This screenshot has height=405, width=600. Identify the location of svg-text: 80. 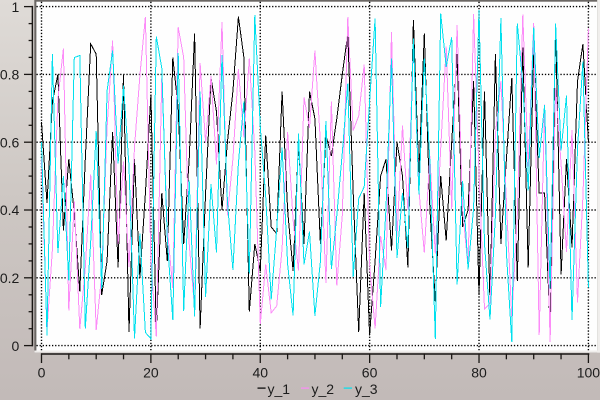
(479, 373).